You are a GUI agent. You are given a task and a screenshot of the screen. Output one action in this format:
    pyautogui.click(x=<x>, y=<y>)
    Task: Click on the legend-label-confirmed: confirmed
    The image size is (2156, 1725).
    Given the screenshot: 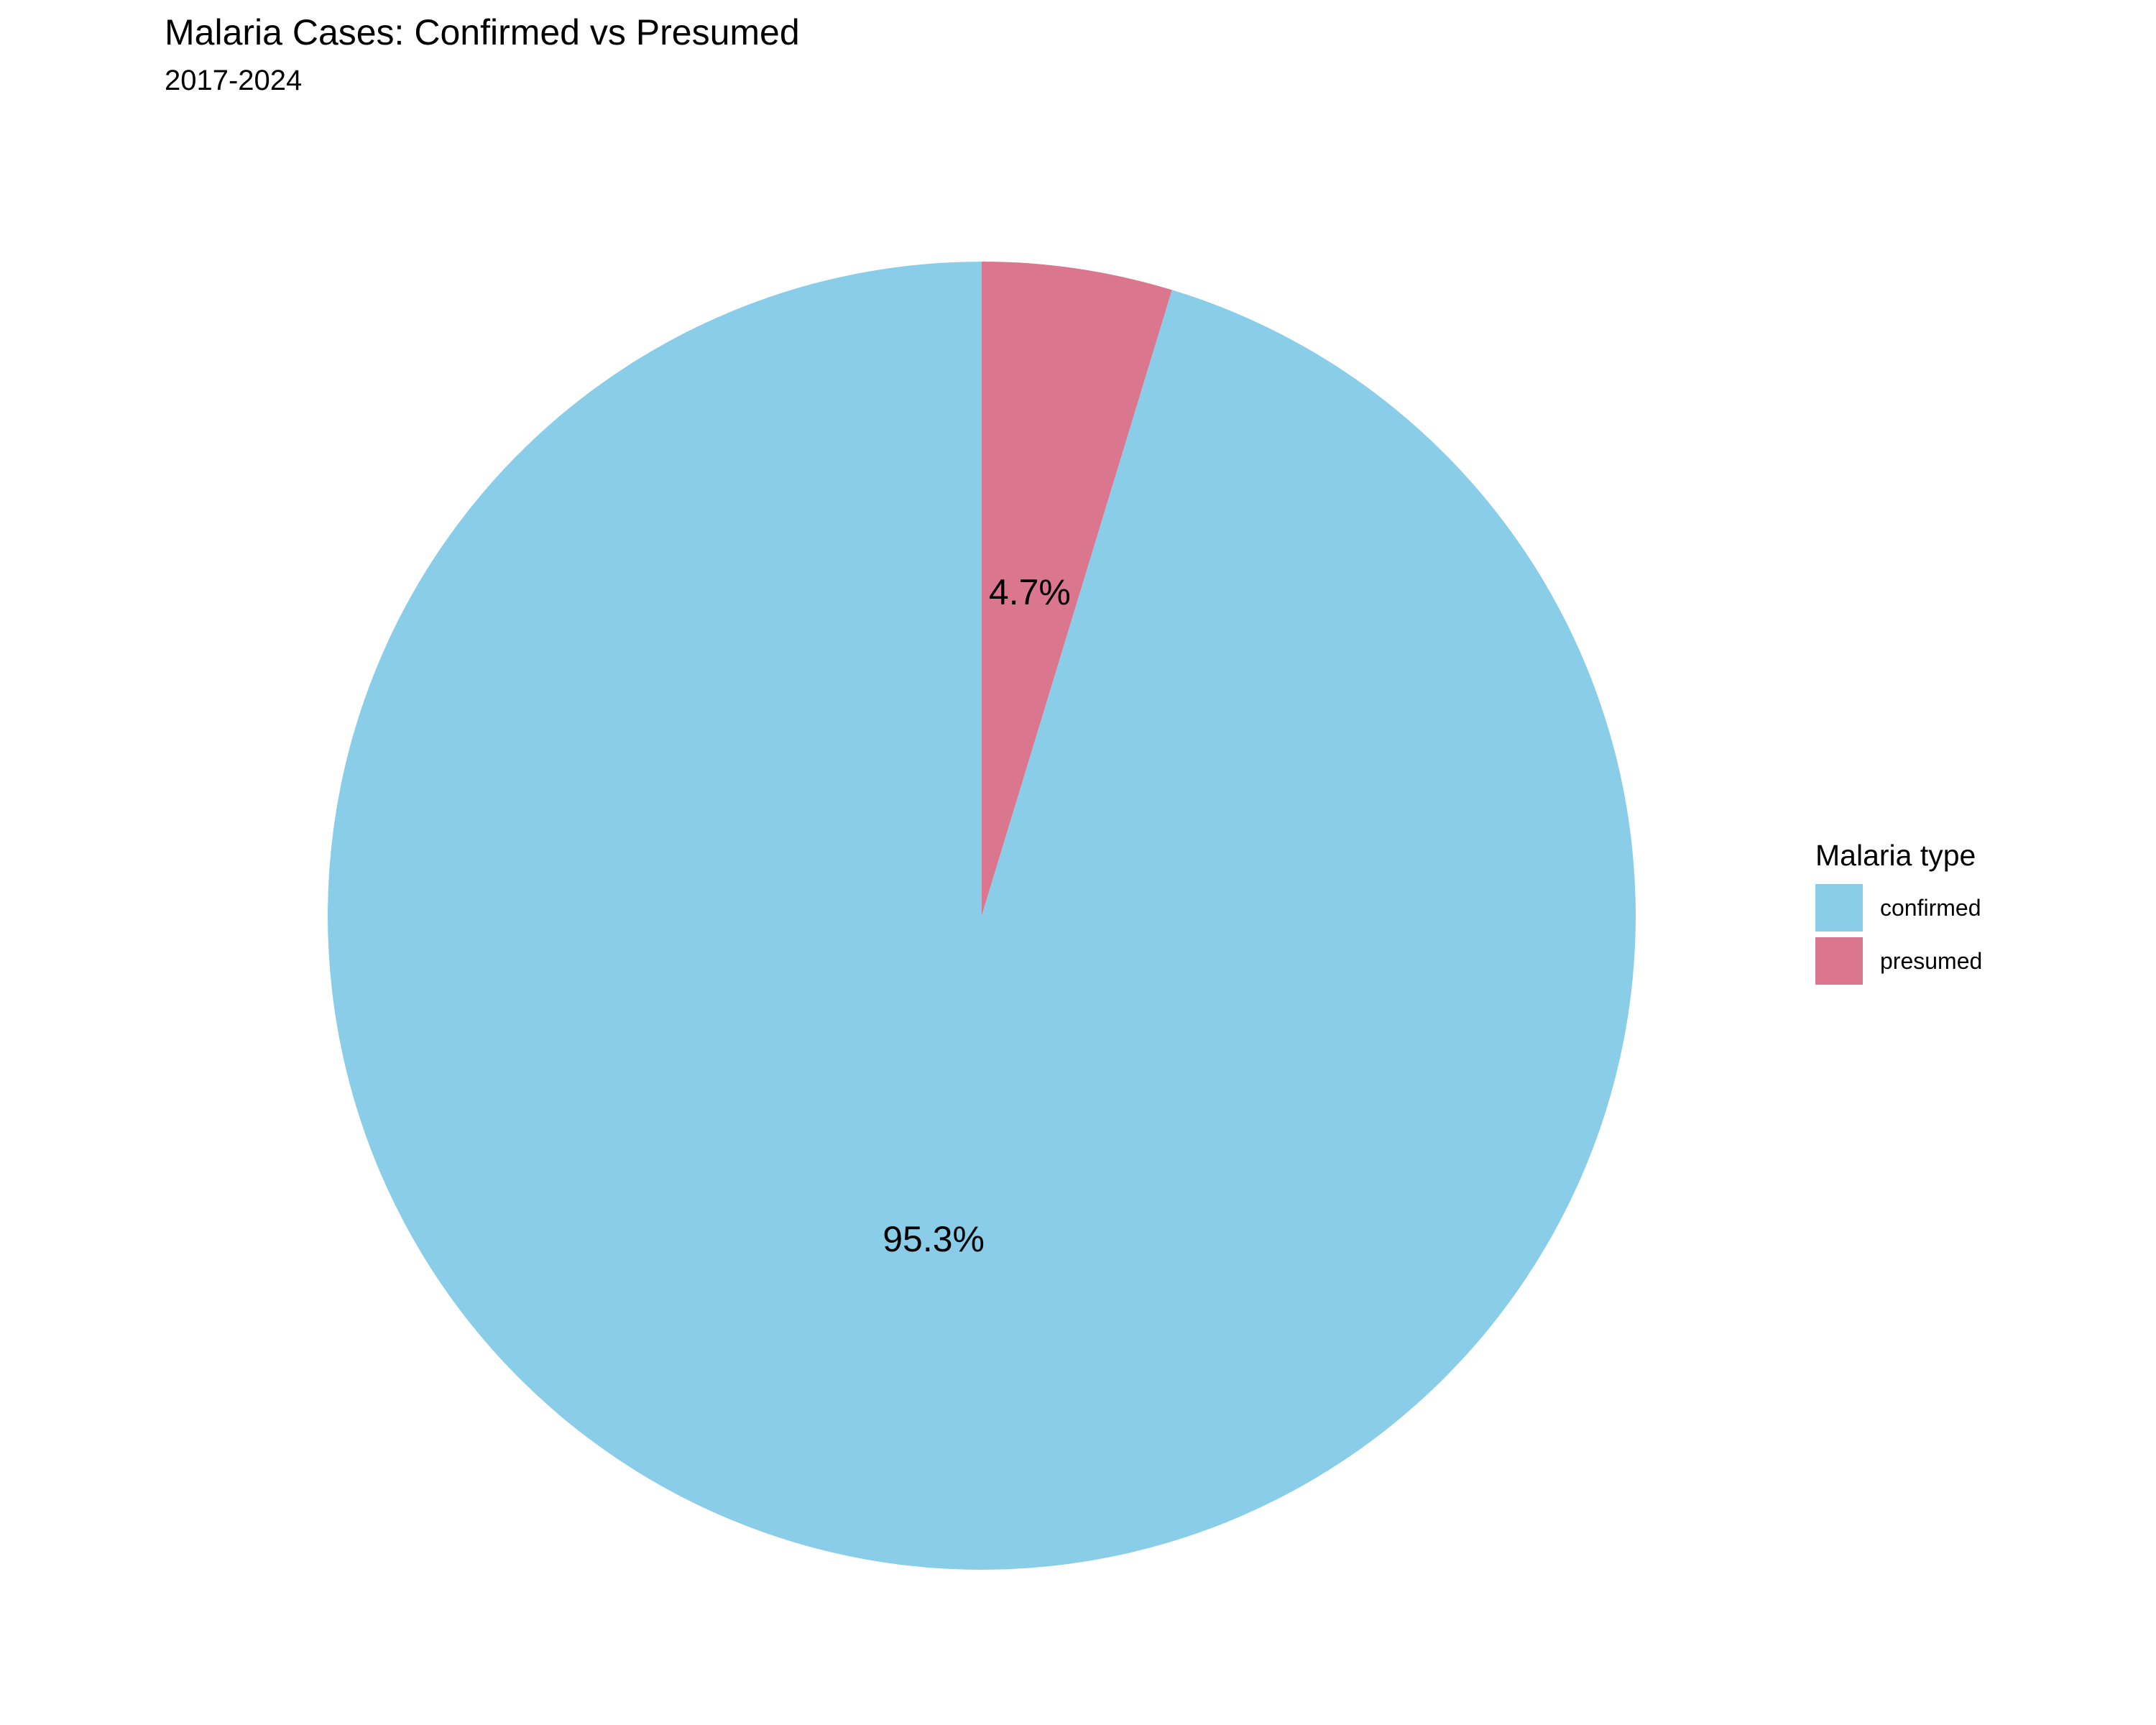 What is the action you would take?
    pyautogui.click(x=1931, y=908)
    